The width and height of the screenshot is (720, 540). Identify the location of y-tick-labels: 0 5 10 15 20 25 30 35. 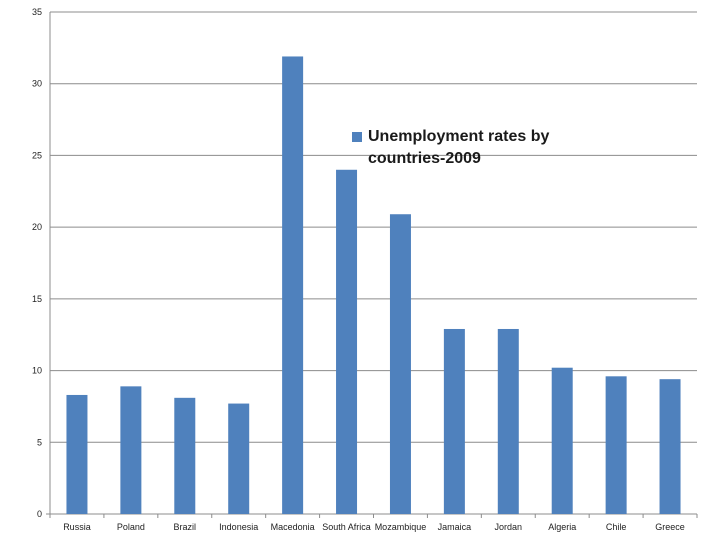
(37, 263).